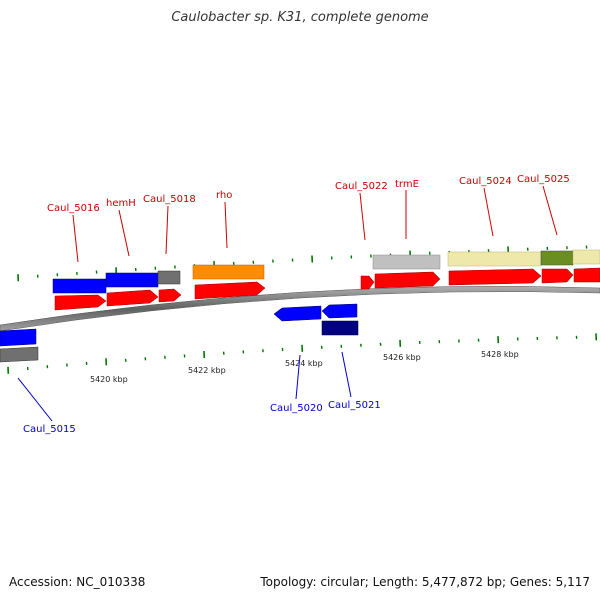 Image resolution: width=600 pixels, height=600 pixels. Describe the element at coordinates (207, 370) in the screenshot. I see `scale-label-5422: 5422 kbp` at that location.